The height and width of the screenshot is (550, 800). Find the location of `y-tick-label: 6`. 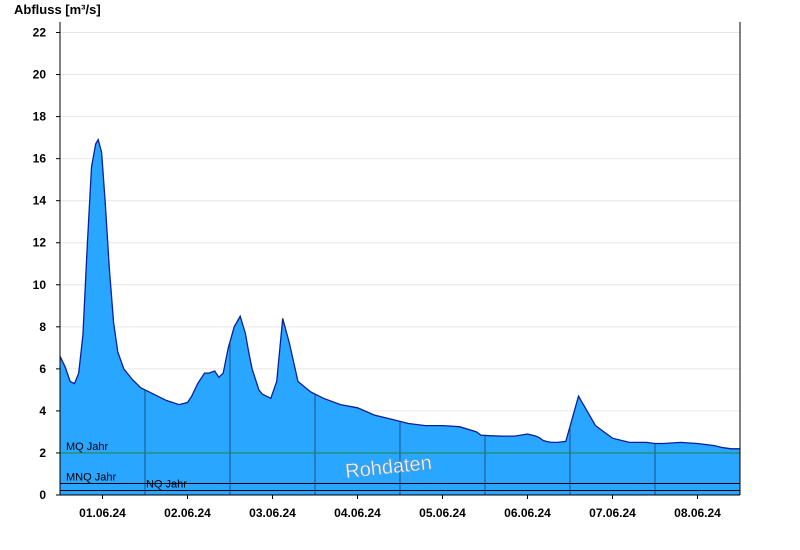

y-tick-label: 6 is located at coordinates (42, 369).